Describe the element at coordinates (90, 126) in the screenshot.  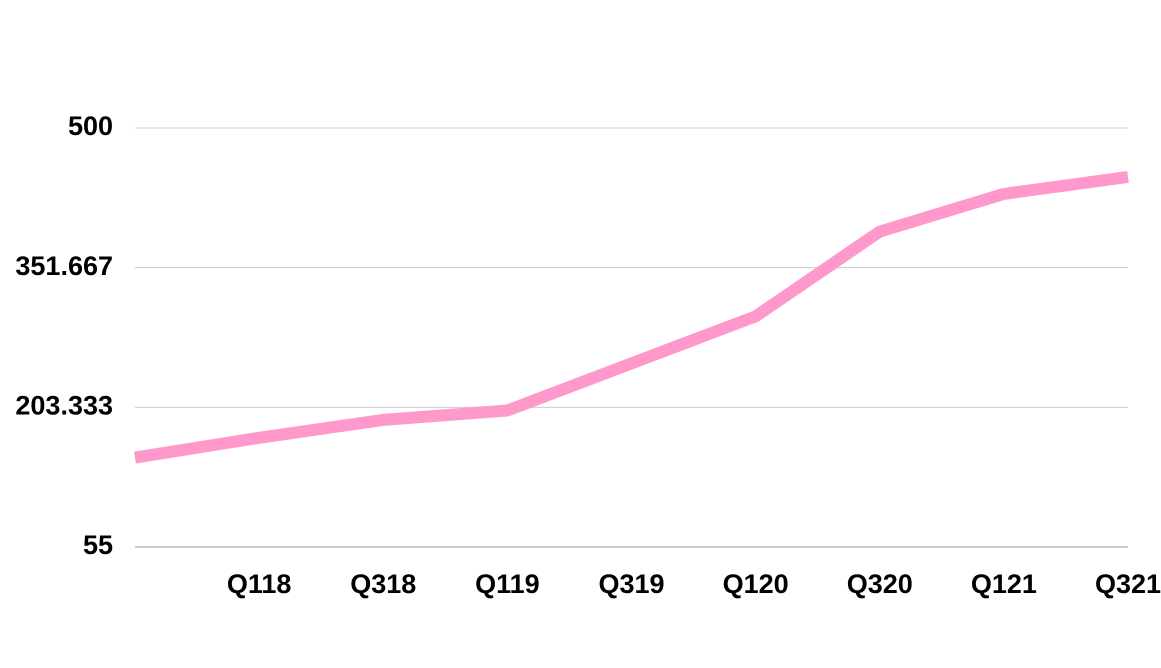
I see `y-tick-label: 500` at that location.